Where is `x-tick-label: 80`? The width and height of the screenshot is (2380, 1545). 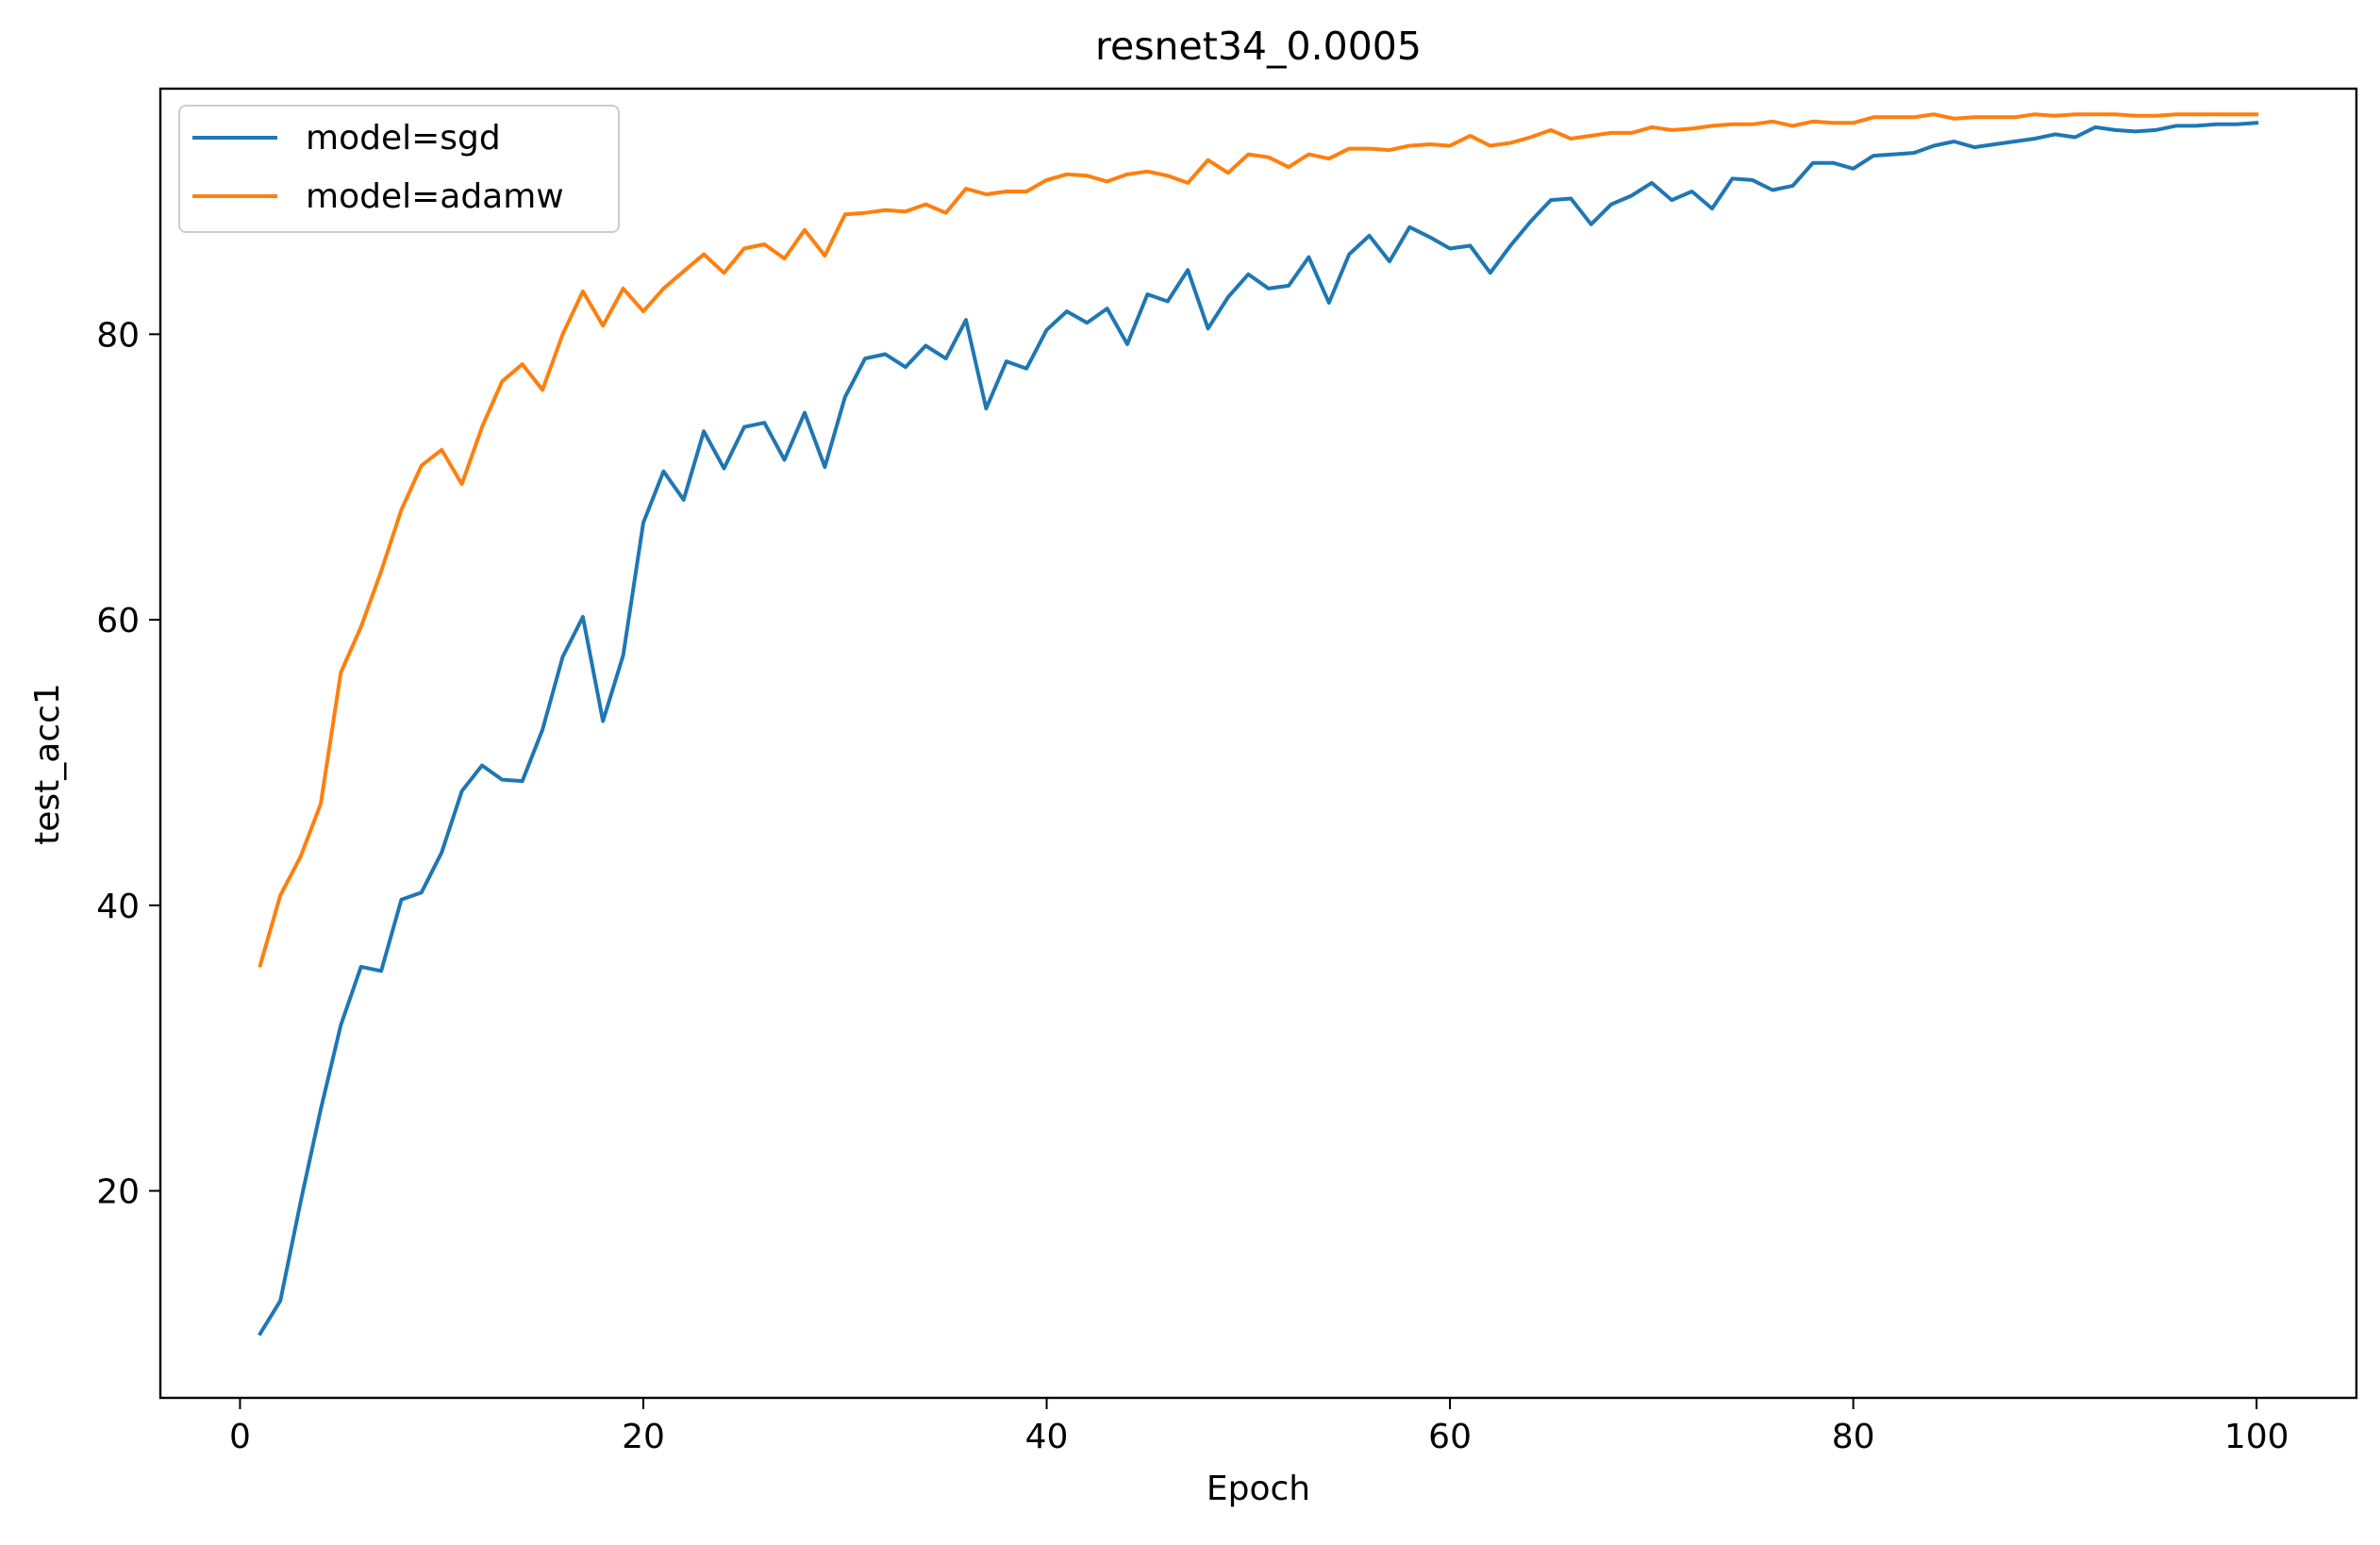 x-tick-label: 80 is located at coordinates (1853, 1437).